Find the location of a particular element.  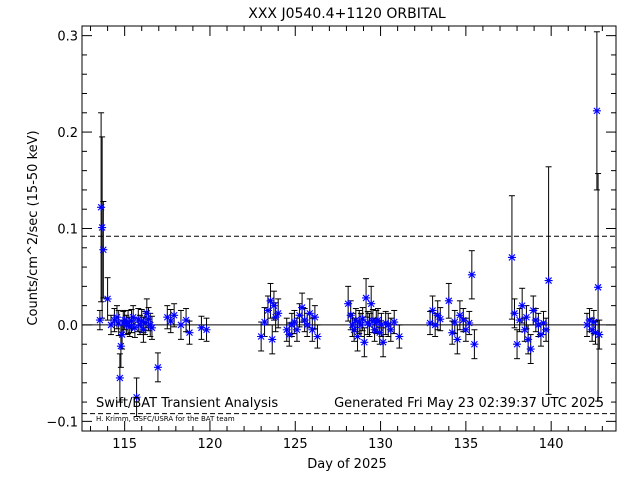

x-tick-label: 125 is located at coordinates (295, 444).